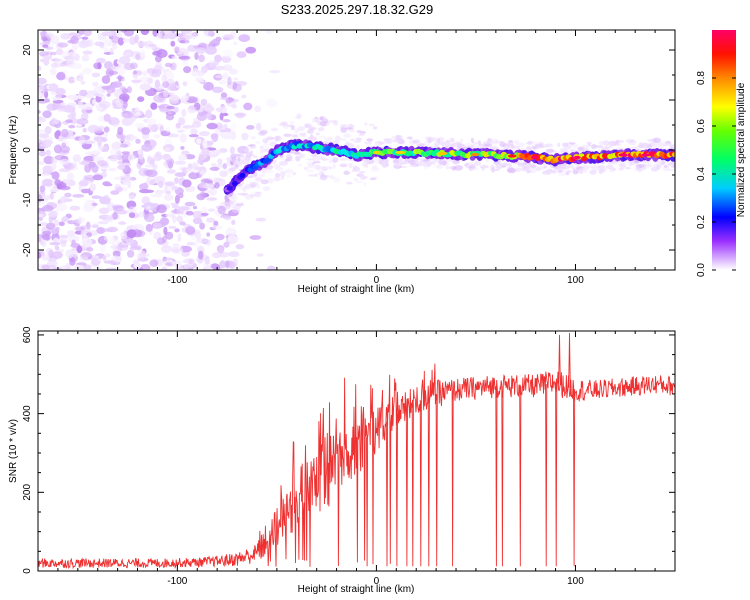 This screenshot has height=600, width=750. What do you see at coordinates (701, 270) in the screenshot?
I see `colorbar-tick-label: 0.0` at bounding box center [701, 270].